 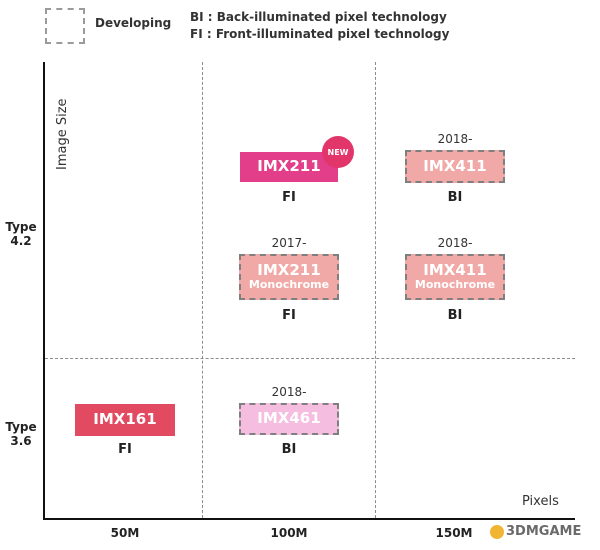 I want to click on watermark-text: 3DMGAME, so click(x=544, y=531).